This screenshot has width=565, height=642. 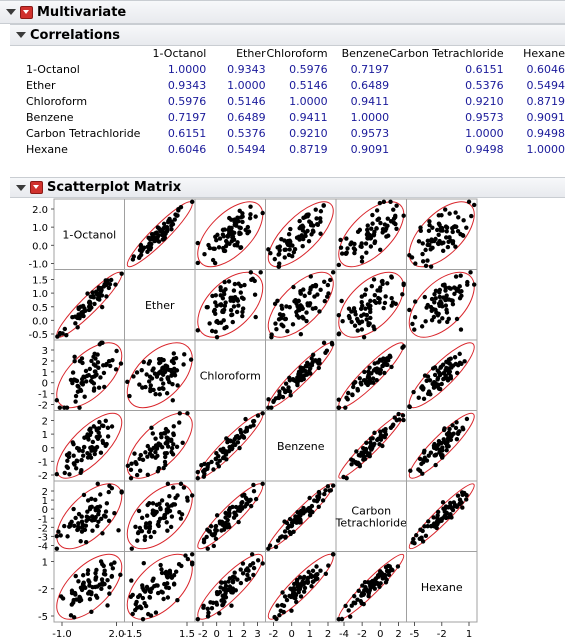 What do you see at coordinates (370, 69) in the screenshot?
I see `corr-cell: 0.7197` at bounding box center [370, 69].